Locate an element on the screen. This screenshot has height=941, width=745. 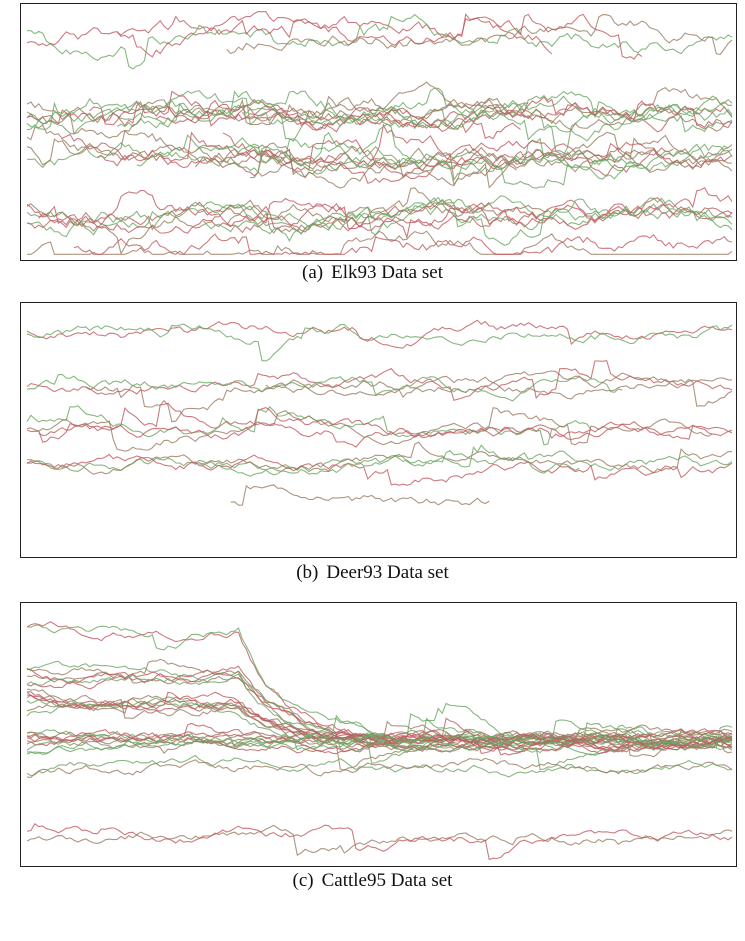
caption-cattle95: (c) Cattle95 Data set is located at coordinates (372, 881).